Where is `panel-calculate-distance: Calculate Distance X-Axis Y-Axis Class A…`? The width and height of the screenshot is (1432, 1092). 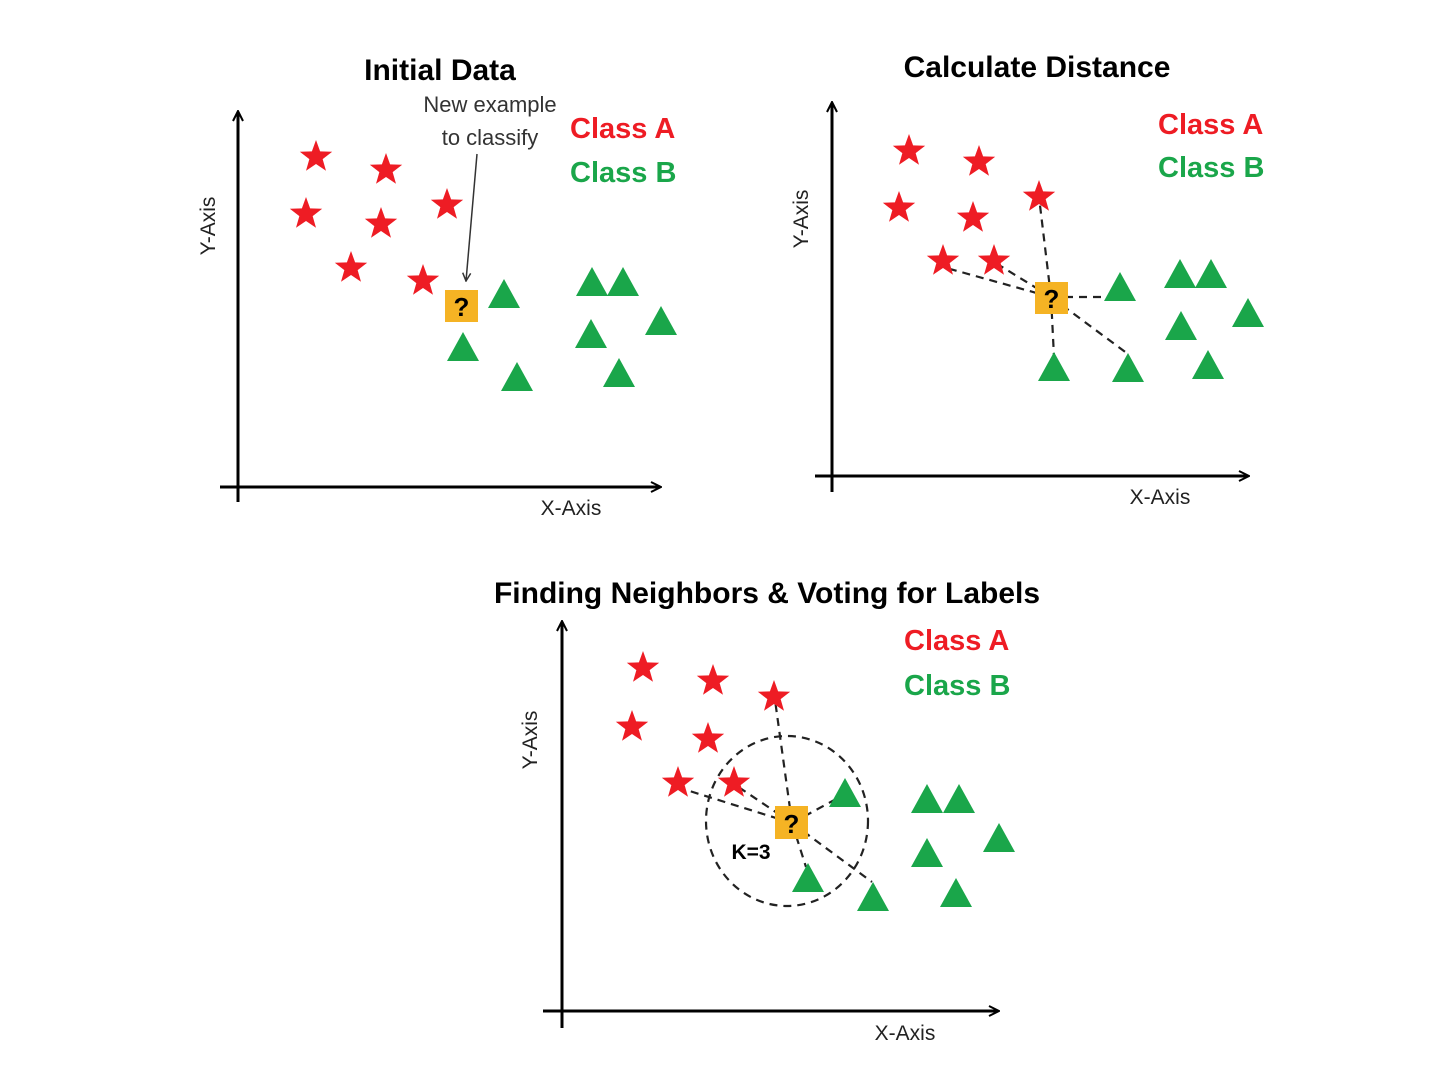 panel-calculate-distance: Calculate Distance X-Axis Y-Axis Class A… is located at coordinates (1027, 280).